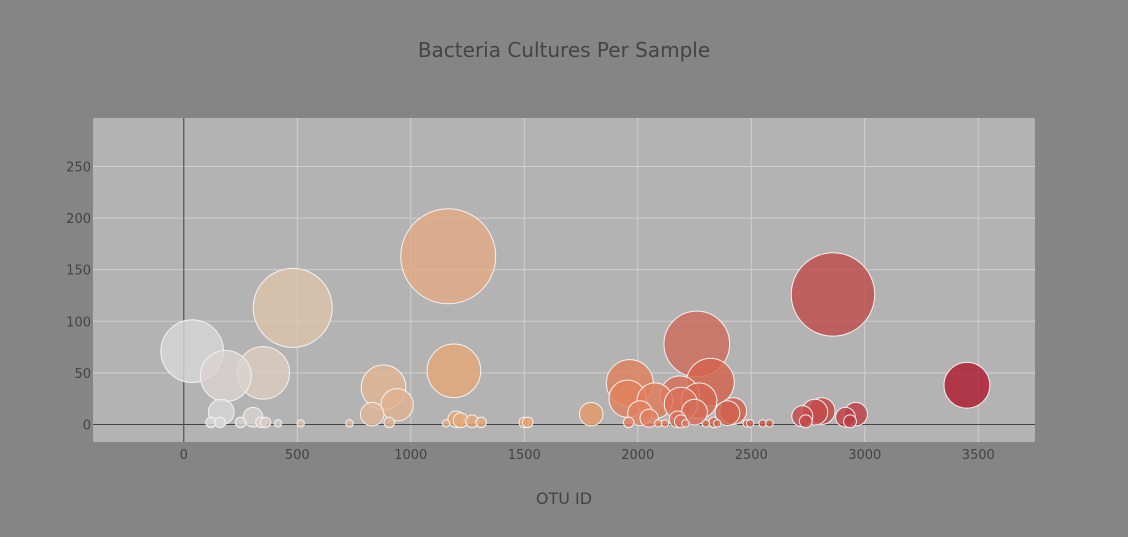 The width and height of the screenshot is (1128, 537). Describe the element at coordinates (87, 425) in the screenshot. I see `y-tick-label: 0` at that location.